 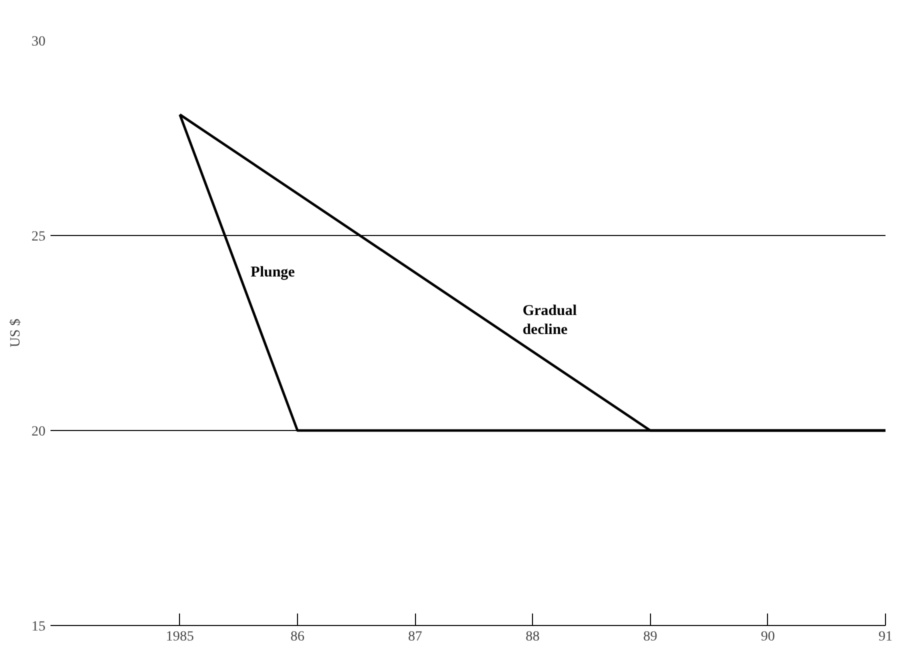 I want to click on x-tick-label: 88, so click(x=533, y=637).